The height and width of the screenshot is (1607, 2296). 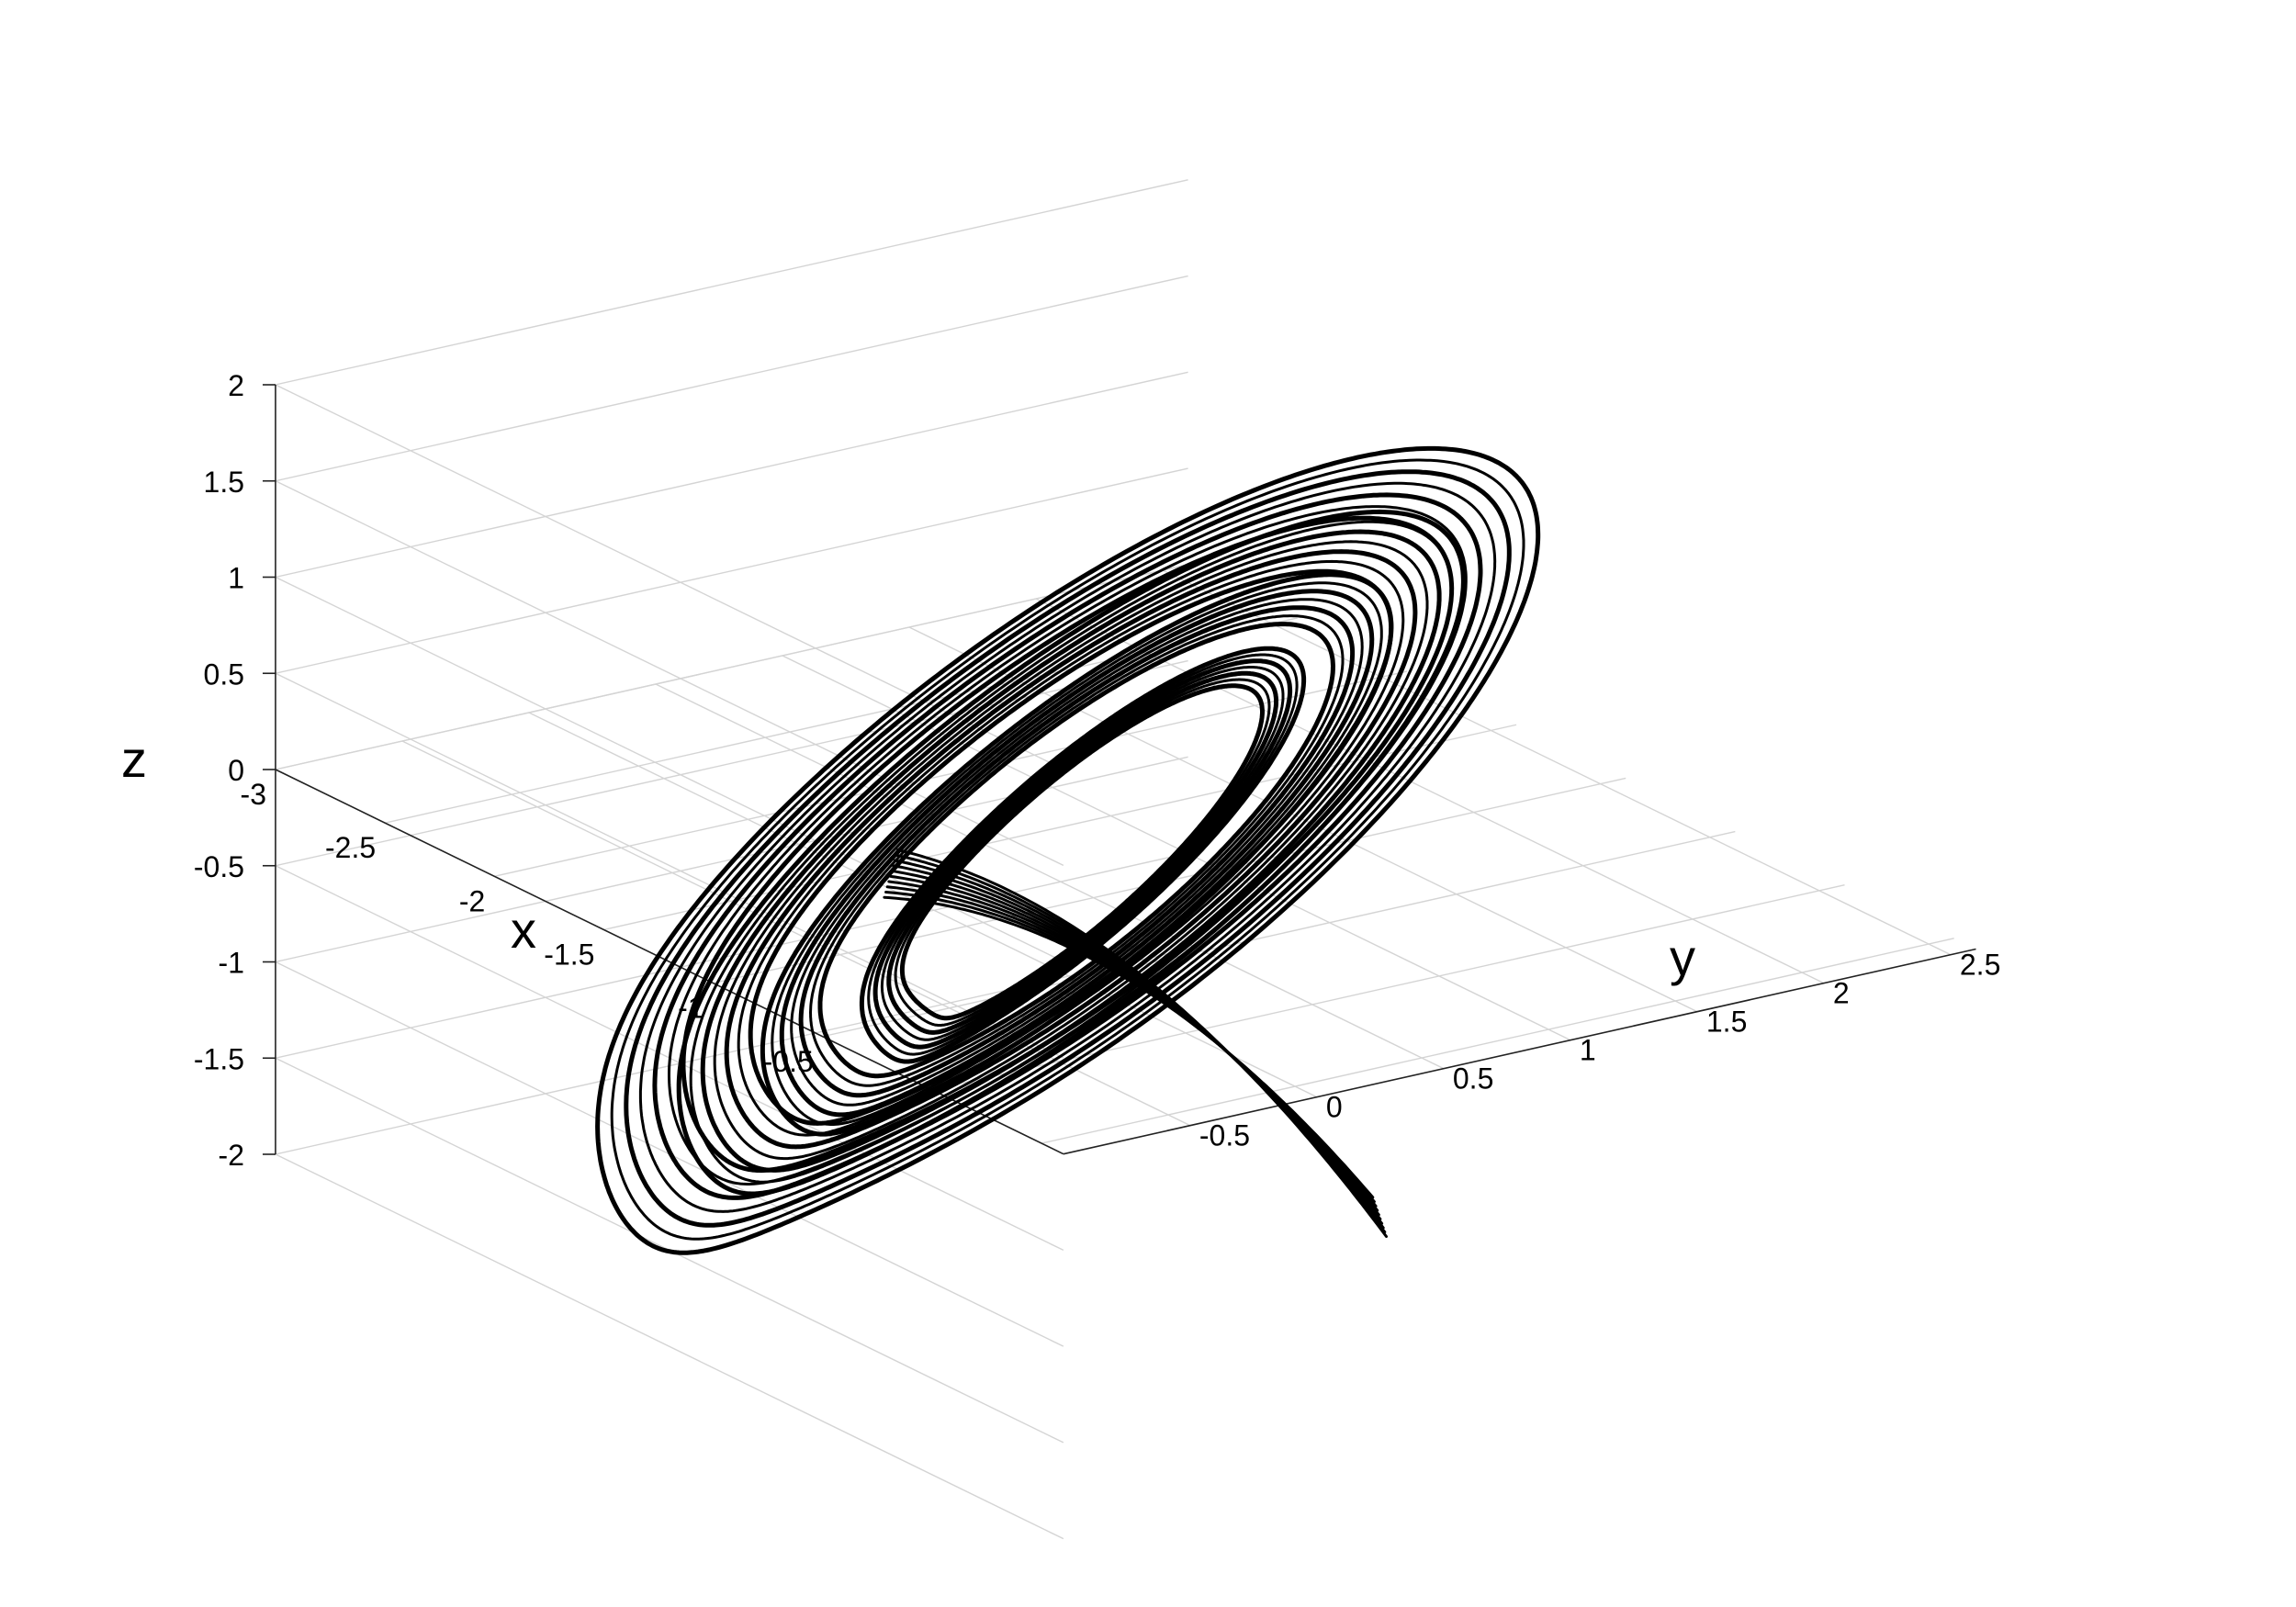 What do you see at coordinates (1224, 1135) in the screenshot?
I see `y-tick-label: -0.5` at bounding box center [1224, 1135].